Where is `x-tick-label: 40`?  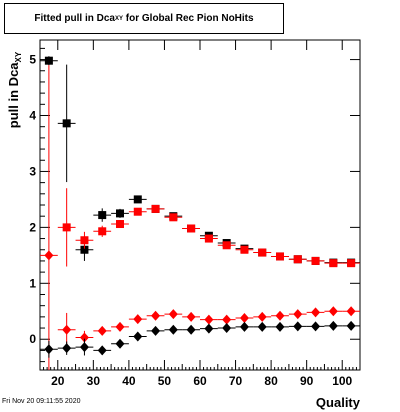
x-tick-label: 40 is located at coordinates (129, 381).